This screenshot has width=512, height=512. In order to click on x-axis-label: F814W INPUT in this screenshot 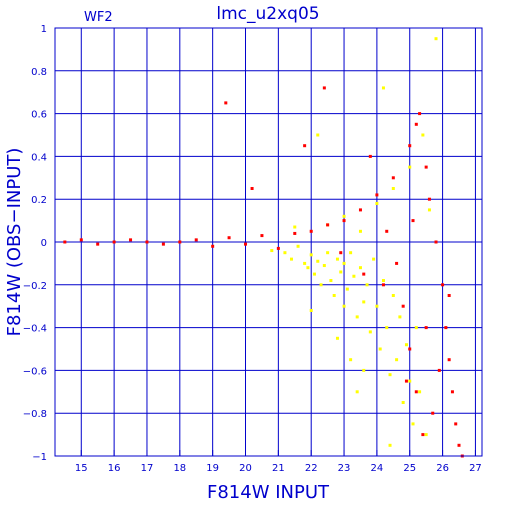, I will do `click(268, 492)`.